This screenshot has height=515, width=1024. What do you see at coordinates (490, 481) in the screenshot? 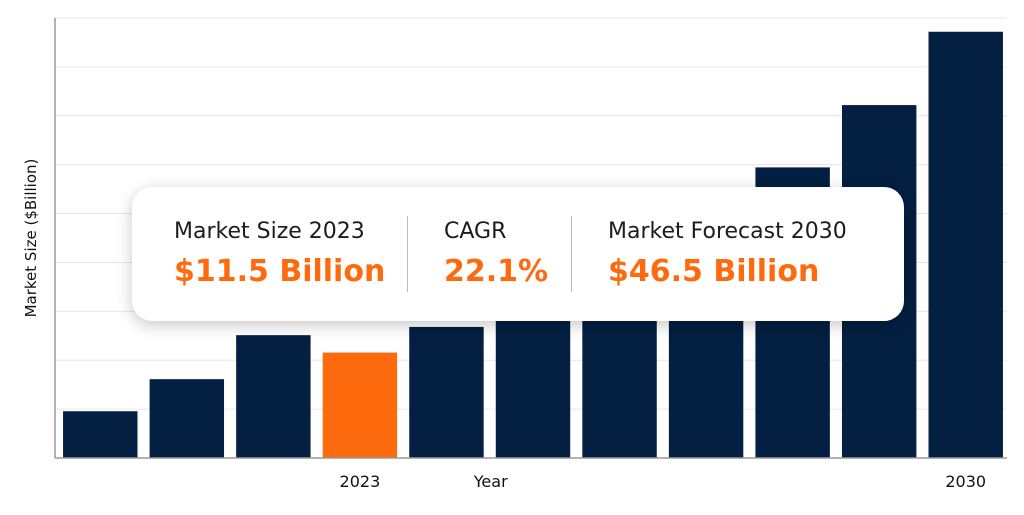
I see `x-axis-label: Year` at bounding box center [490, 481].